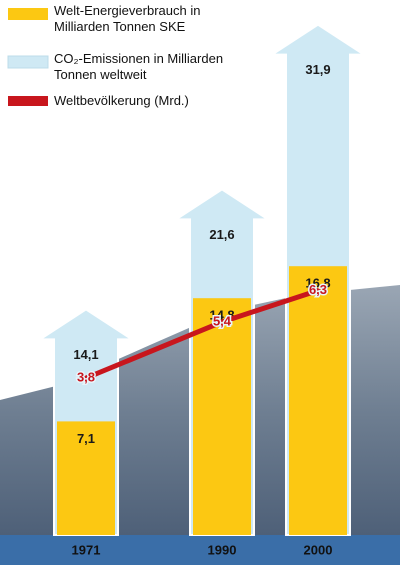 This screenshot has width=400, height=565. I want to click on value-label: 3,8, so click(86, 376).